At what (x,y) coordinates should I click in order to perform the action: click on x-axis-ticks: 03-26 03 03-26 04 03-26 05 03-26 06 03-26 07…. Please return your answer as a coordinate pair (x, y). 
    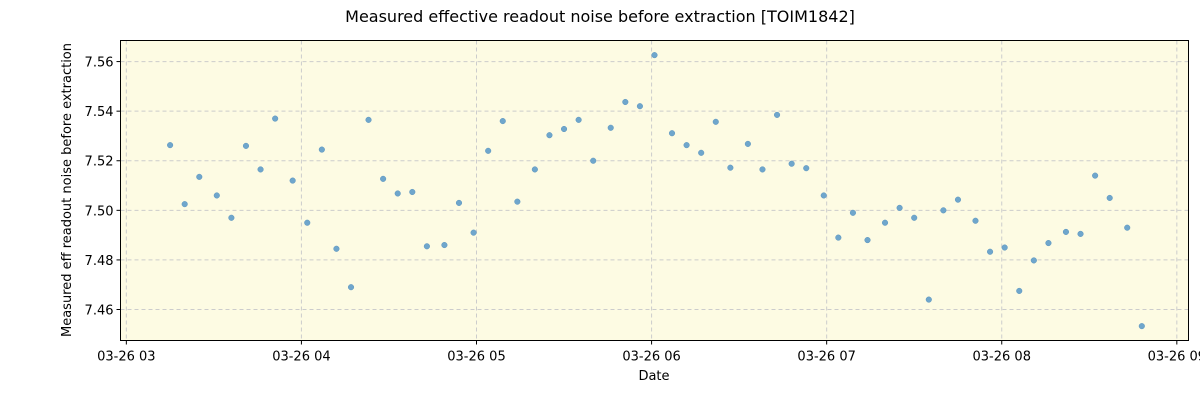
    Looking at the image, I should click on (648, 352).